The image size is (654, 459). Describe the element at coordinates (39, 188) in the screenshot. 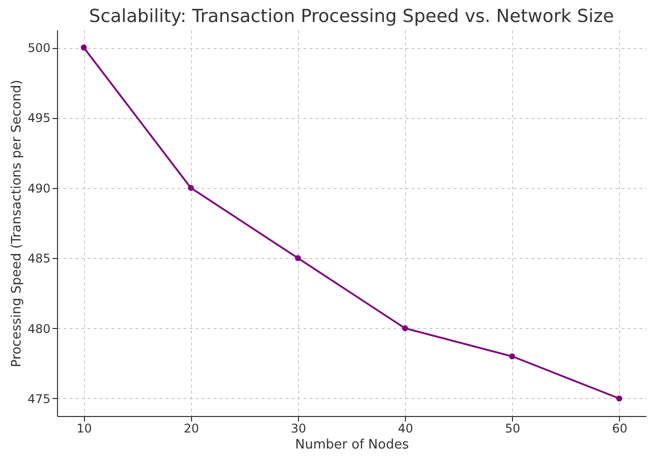

I see `y-tick-label: 490` at that location.